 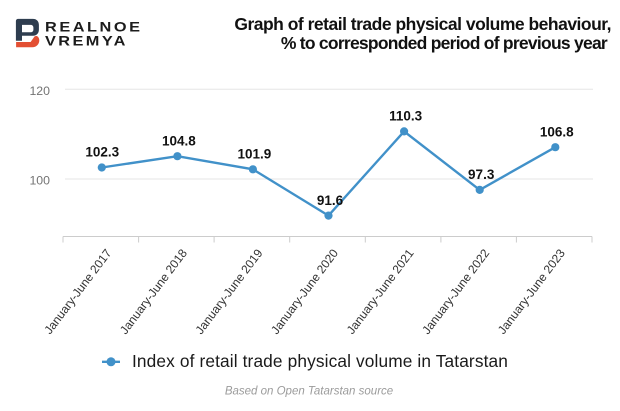 I want to click on svg-text: 97.3, so click(x=481, y=174).